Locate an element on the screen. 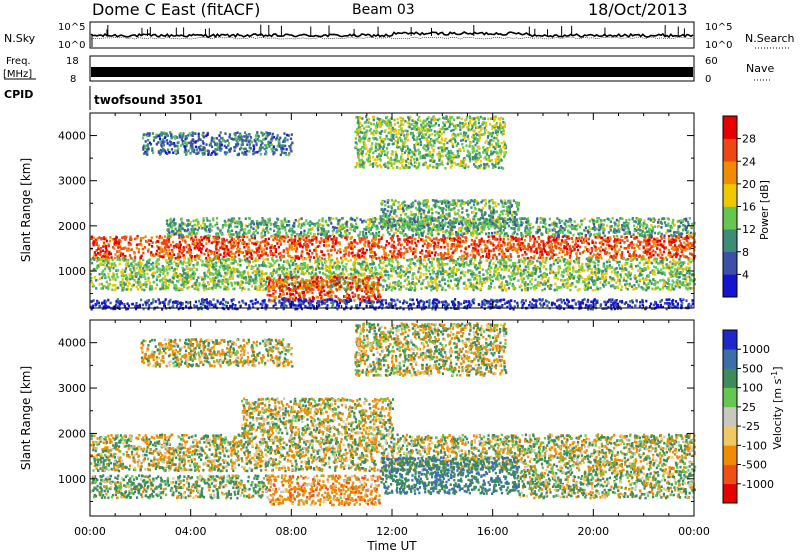 The image size is (800, 554). freq-label-line2: [MHz] is located at coordinates (17, 74).